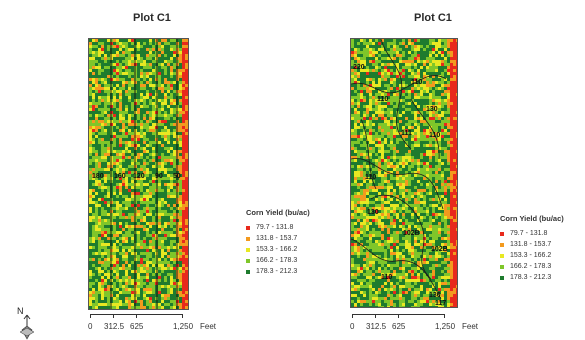 The height and width of the screenshot is (340, 585). Describe the element at coordinates (98, 176) in the screenshot. I see `zone-label: 180` at that location.